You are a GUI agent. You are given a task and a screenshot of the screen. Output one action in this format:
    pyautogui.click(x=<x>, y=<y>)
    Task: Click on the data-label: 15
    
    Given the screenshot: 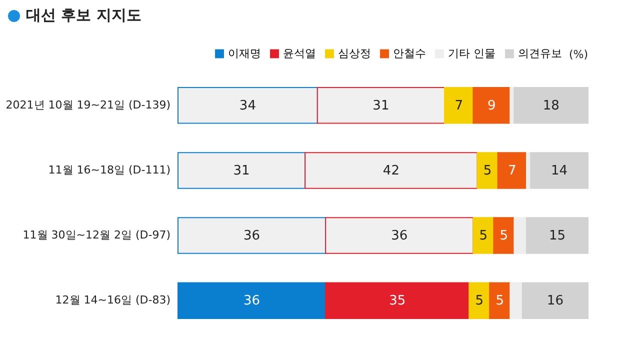 What is the action you would take?
    pyautogui.click(x=557, y=236)
    